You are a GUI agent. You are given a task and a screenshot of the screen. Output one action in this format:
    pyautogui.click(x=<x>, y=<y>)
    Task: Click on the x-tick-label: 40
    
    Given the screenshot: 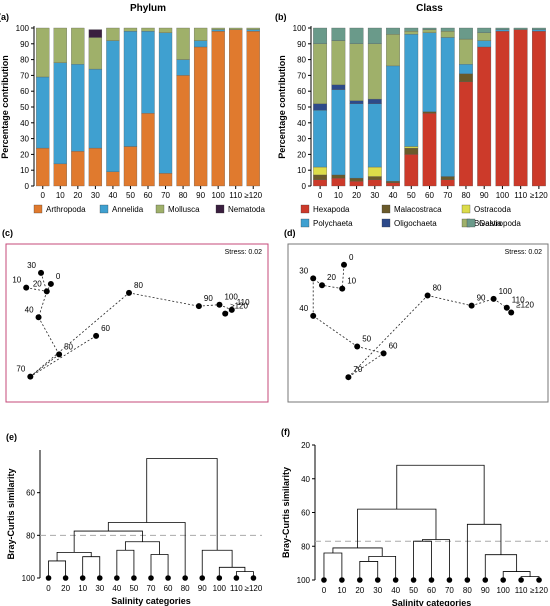 What is the action you would take?
    pyautogui.click(x=395, y=590)
    